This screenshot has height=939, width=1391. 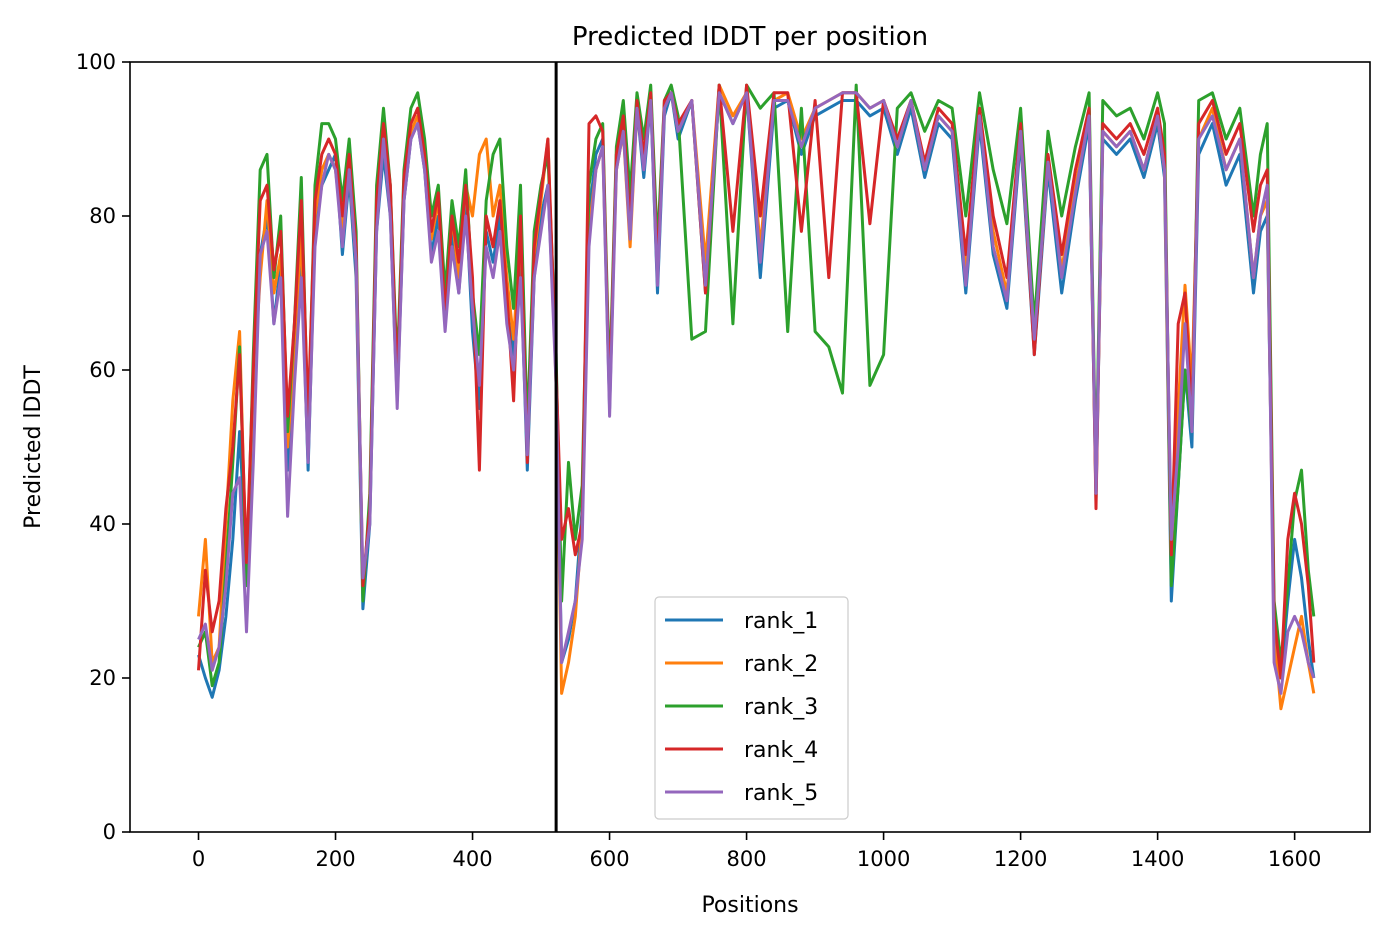 What do you see at coordinates (102, 370) in the screenshot?
I see `y-tick-label: 60` at bounding box center [102, 370].